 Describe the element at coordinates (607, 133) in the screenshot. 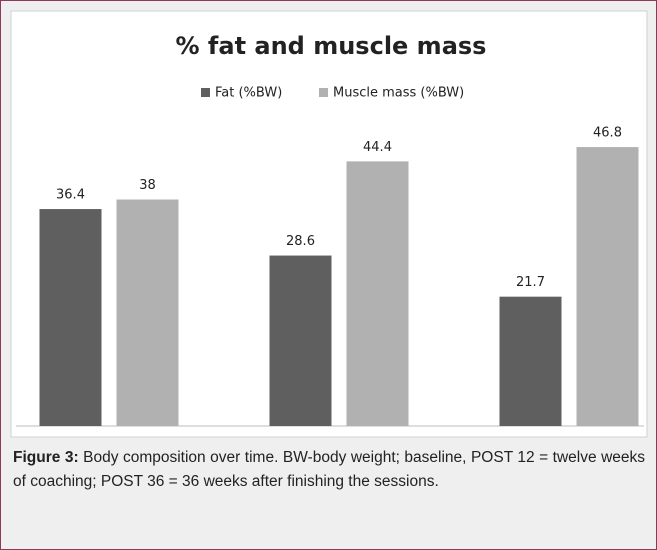

I see `value-label: 46.8` at that location.